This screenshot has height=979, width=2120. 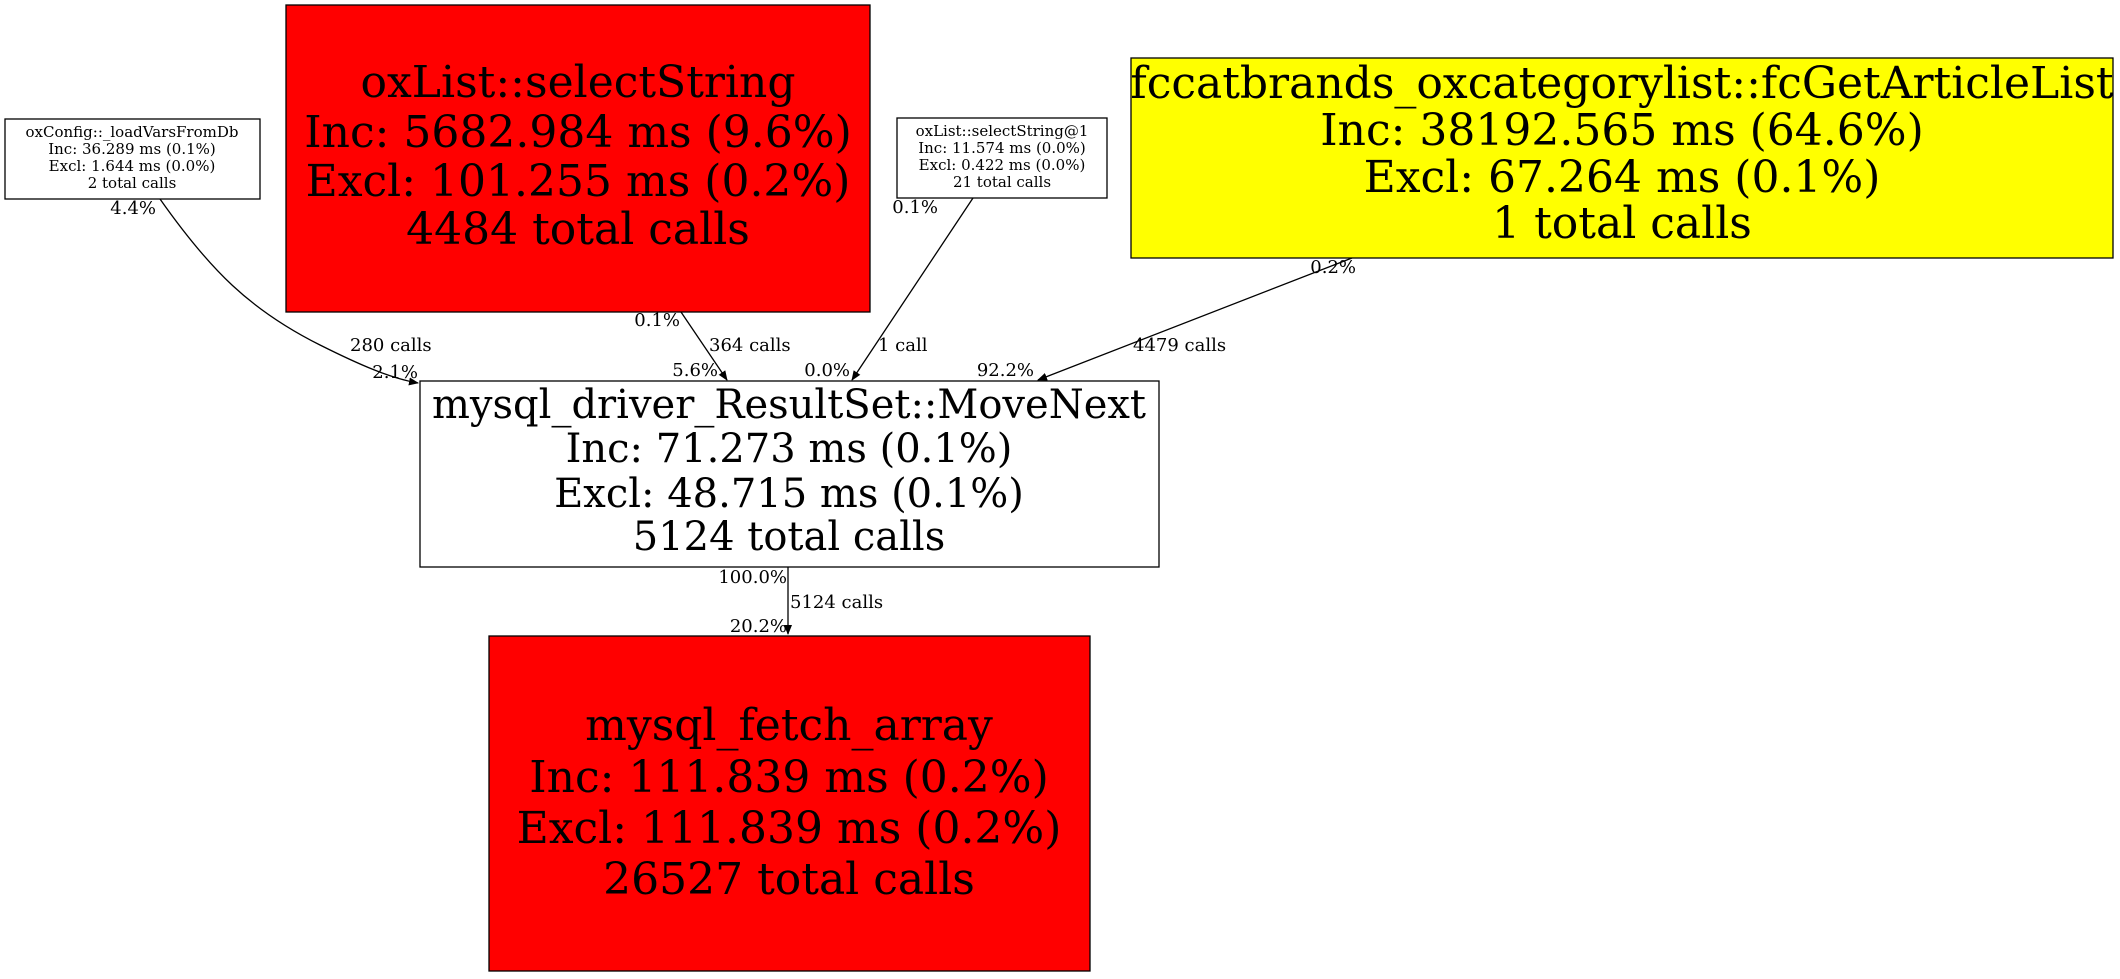 What do you see at coordinates (758, 626) in the screenshot?
I see `edge-head-label: 20.2%` at bounding box center [758, 626].